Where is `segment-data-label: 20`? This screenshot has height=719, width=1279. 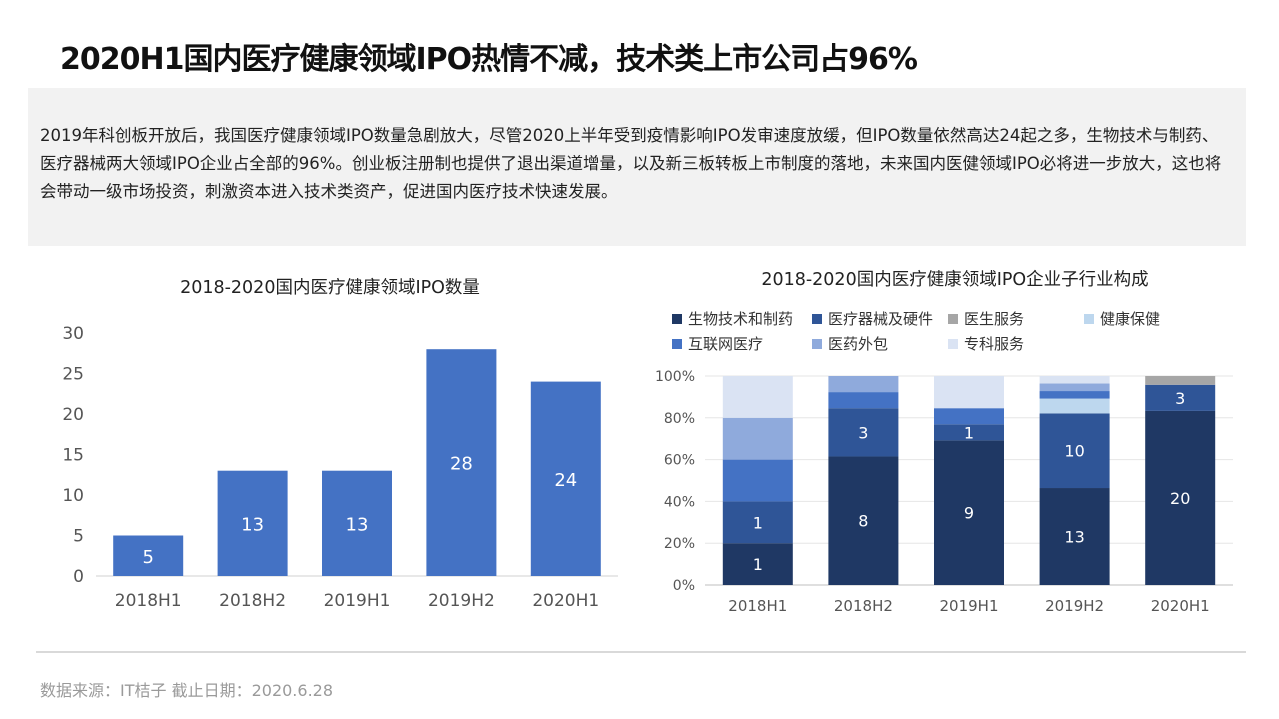 segment-data-label: 20 is located at coordinates (1180, 498).